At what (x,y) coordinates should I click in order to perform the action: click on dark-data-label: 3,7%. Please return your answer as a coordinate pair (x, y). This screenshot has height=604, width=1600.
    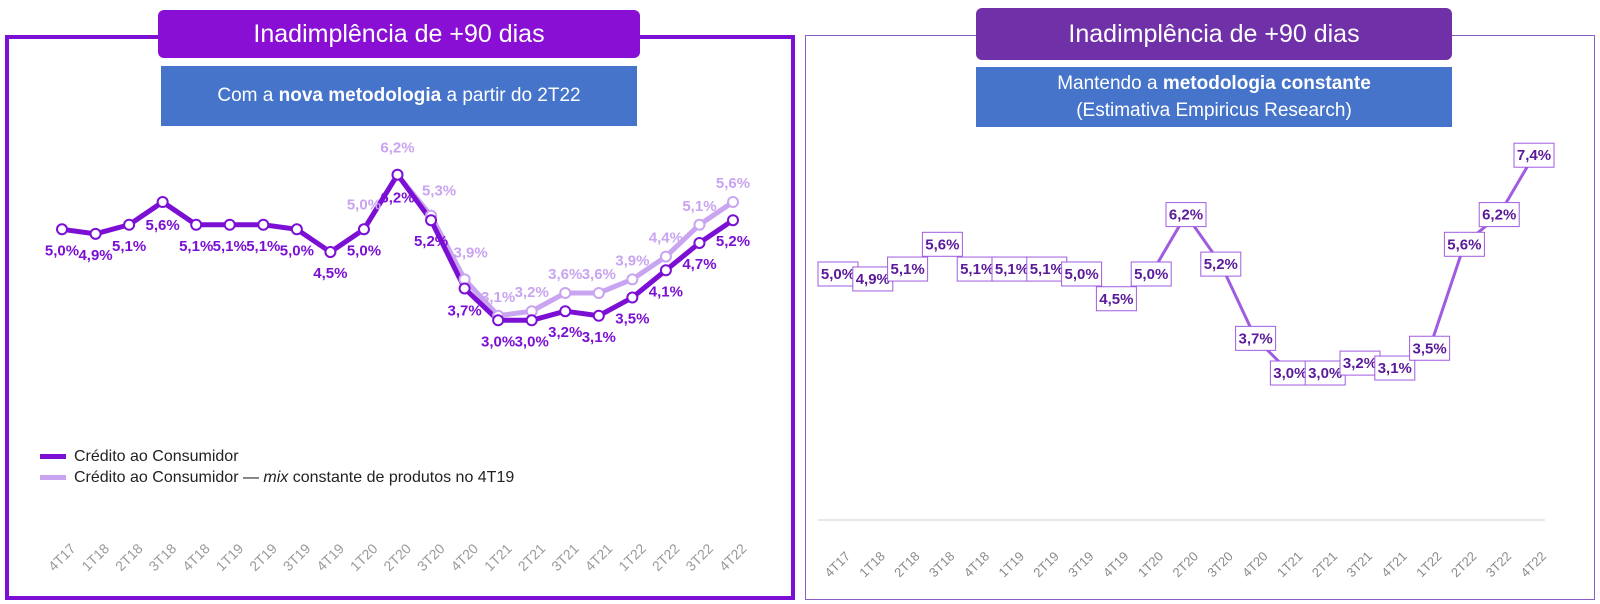
    Looking at the image, I should click on (464, 310).